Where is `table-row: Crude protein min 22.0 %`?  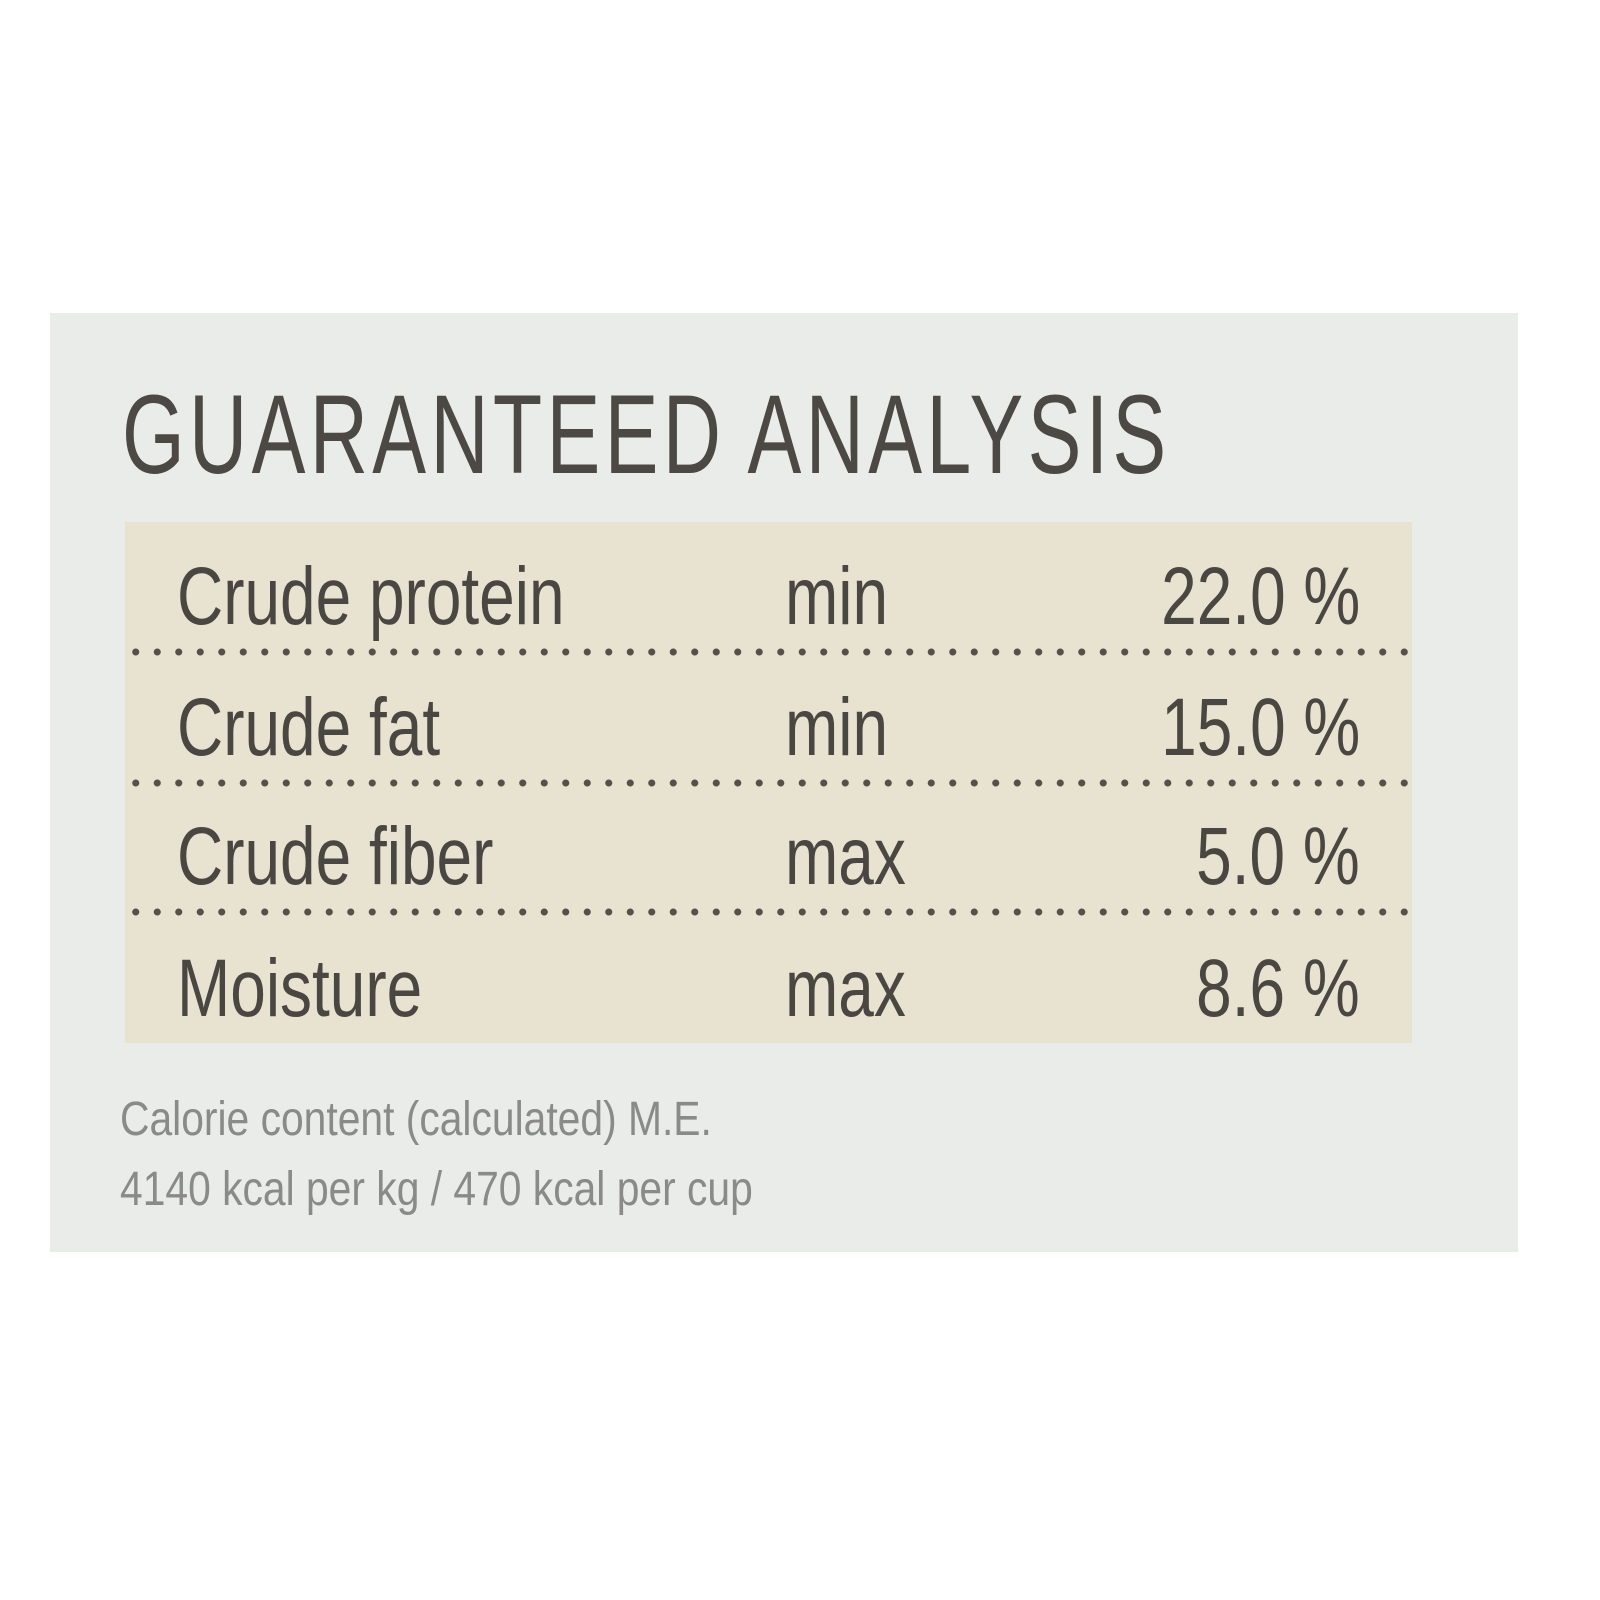
table-row: Crude protein min 22.0 % is located at coordinates (768, 589).